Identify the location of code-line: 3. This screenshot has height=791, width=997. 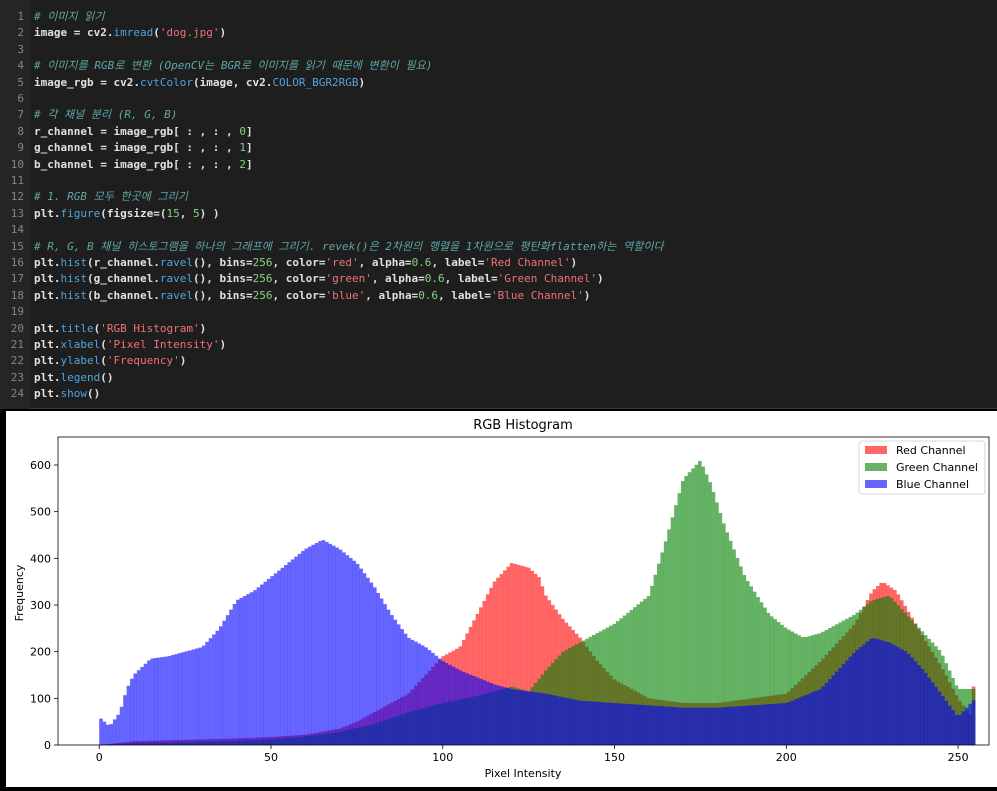
(498, 50).